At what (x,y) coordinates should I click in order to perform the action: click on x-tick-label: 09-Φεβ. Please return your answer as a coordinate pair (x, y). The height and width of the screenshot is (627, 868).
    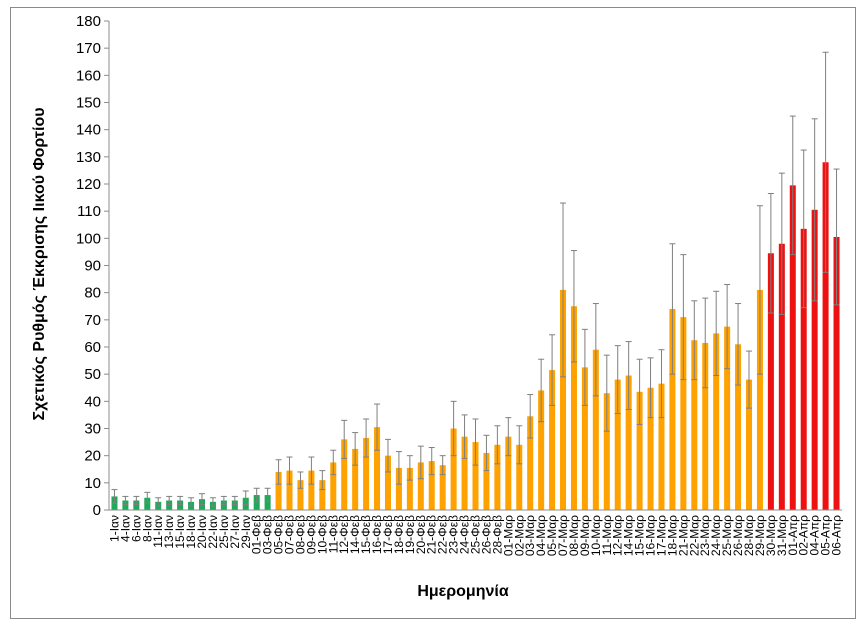
    Looking at the image, I should click on (311, 534).